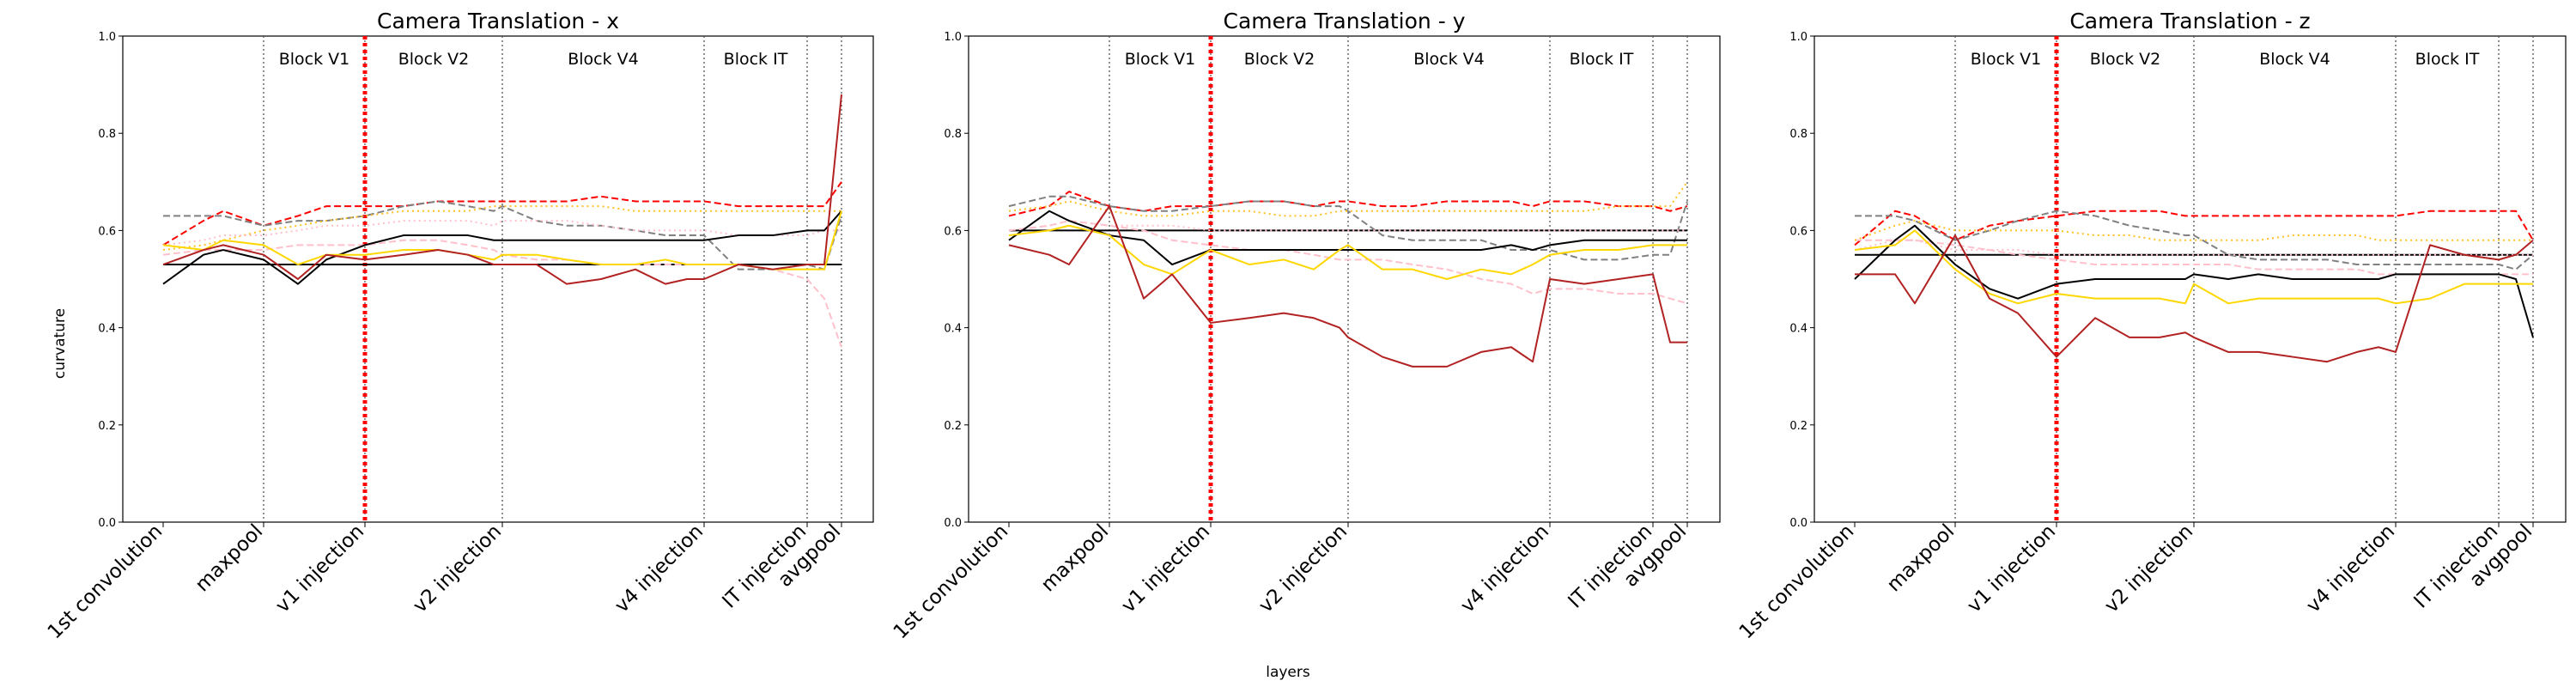 The image size is (2576, 687). I want to click on chart-title: Camera Translation - z, so click(2189, 21).